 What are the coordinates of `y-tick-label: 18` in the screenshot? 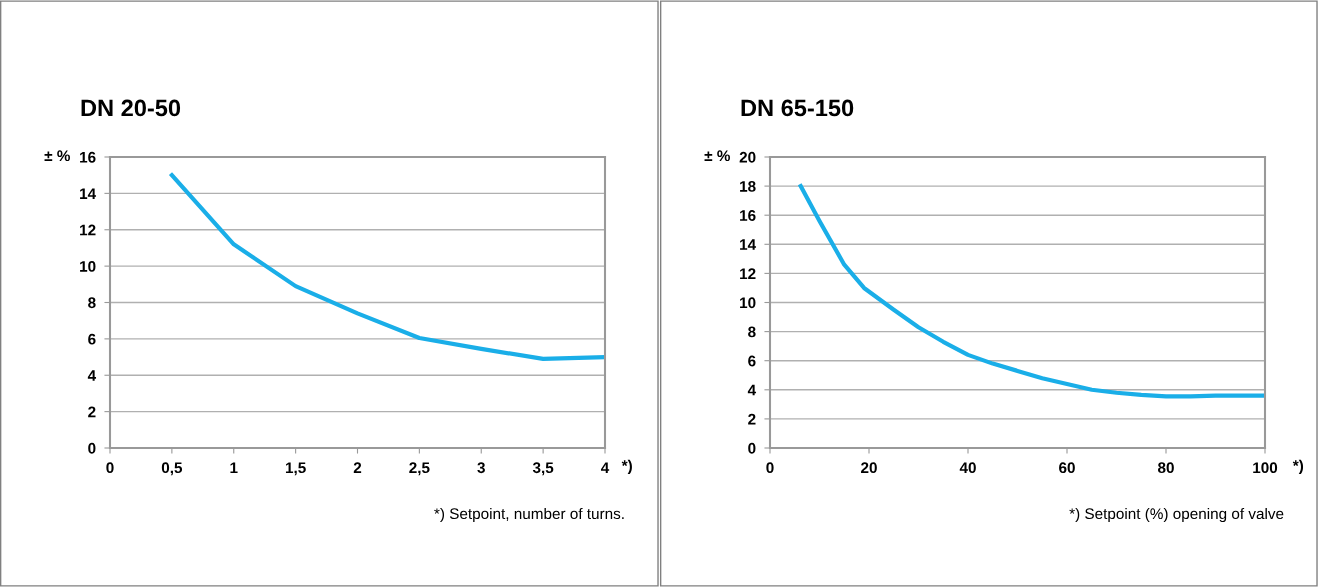 It's located at (748, 186).